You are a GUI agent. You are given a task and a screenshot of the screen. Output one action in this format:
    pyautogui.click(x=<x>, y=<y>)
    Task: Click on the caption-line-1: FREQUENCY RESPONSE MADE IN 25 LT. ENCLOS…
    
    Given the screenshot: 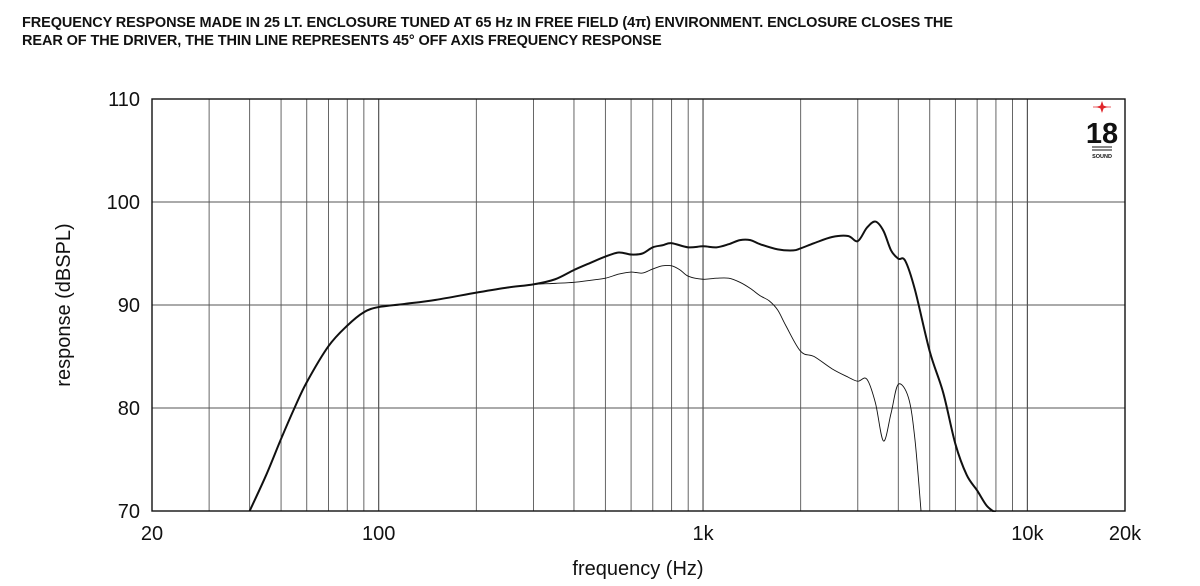 What is the action you would take?
    pyautogui.click(x=487, y=23)
    